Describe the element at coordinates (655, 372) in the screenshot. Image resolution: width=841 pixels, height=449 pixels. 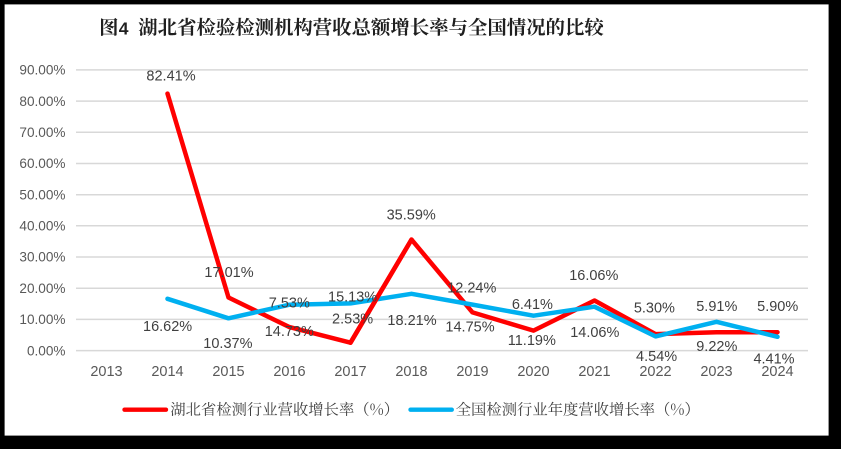
I see `svg-text: 2022` at that location.